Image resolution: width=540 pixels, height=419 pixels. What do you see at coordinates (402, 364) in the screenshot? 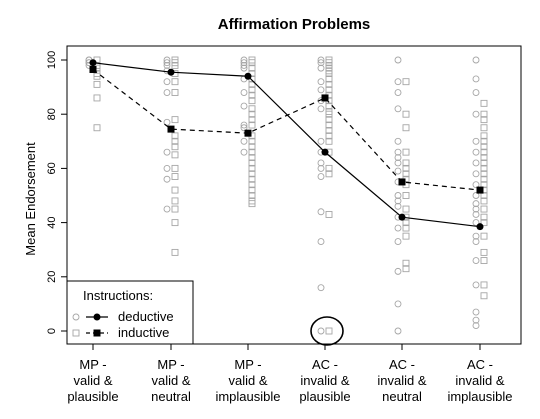
I see `x-tick-label: AC -` at bounding box center [402, 364].